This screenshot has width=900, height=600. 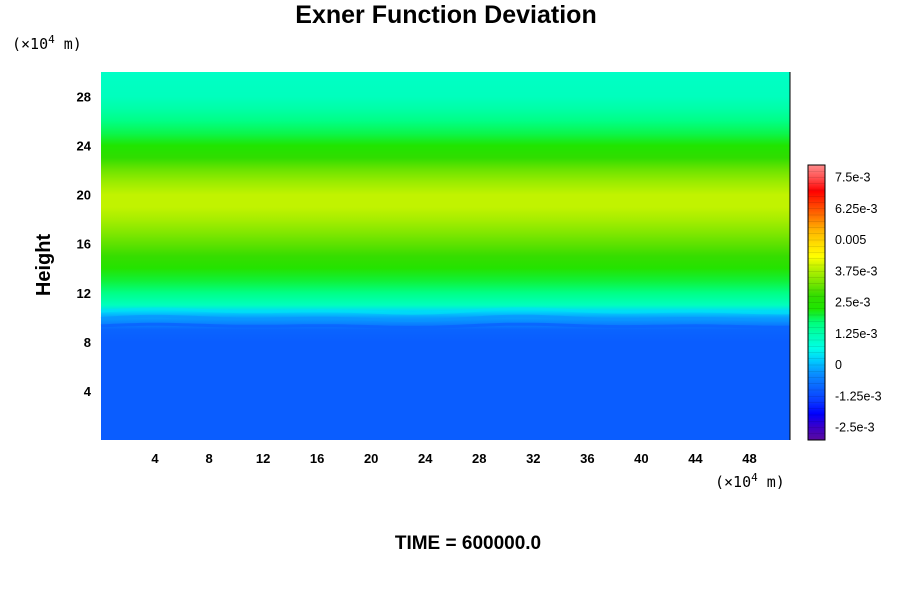 I want to click on y-tick-labels: 4 8 12 16 20 24 28, so click(x=84, y=244).